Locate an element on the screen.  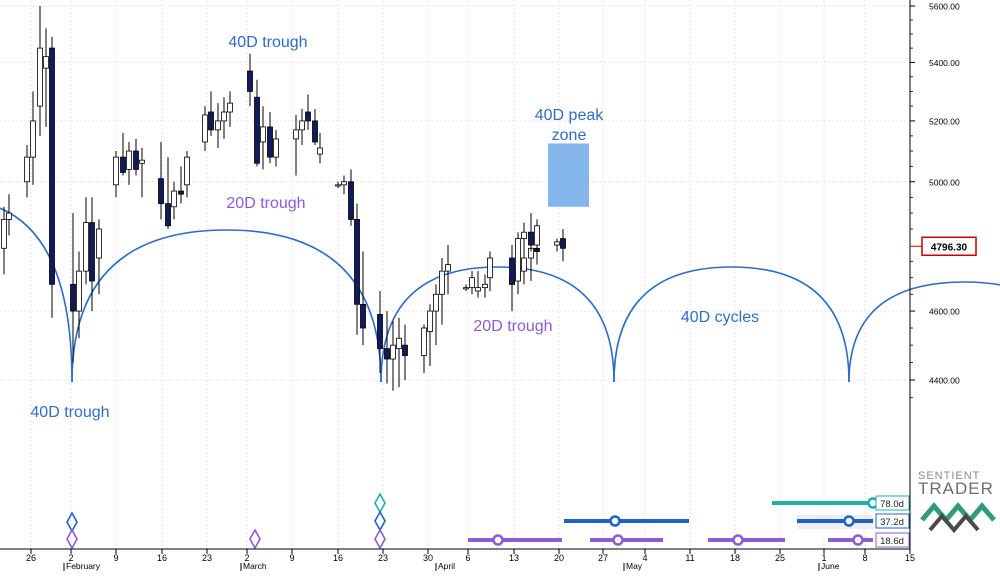
time-tick-label: 15 is located at coordinates (910, 558).